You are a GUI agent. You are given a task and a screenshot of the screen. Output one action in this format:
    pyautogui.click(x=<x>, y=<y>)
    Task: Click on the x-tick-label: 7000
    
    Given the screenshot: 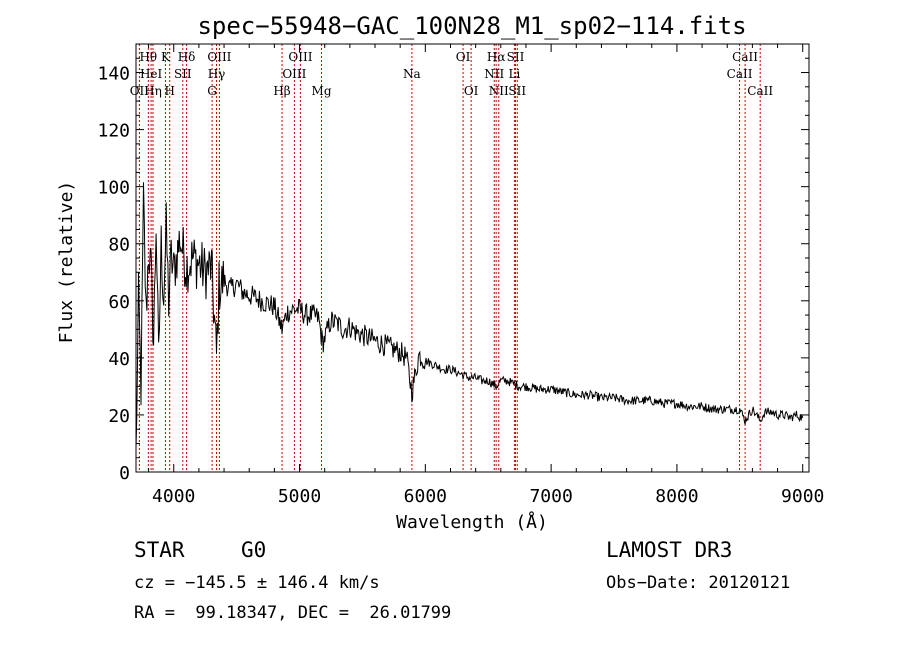 What is the action you would take?
    pyautogui.click(x=550, y=496)
    